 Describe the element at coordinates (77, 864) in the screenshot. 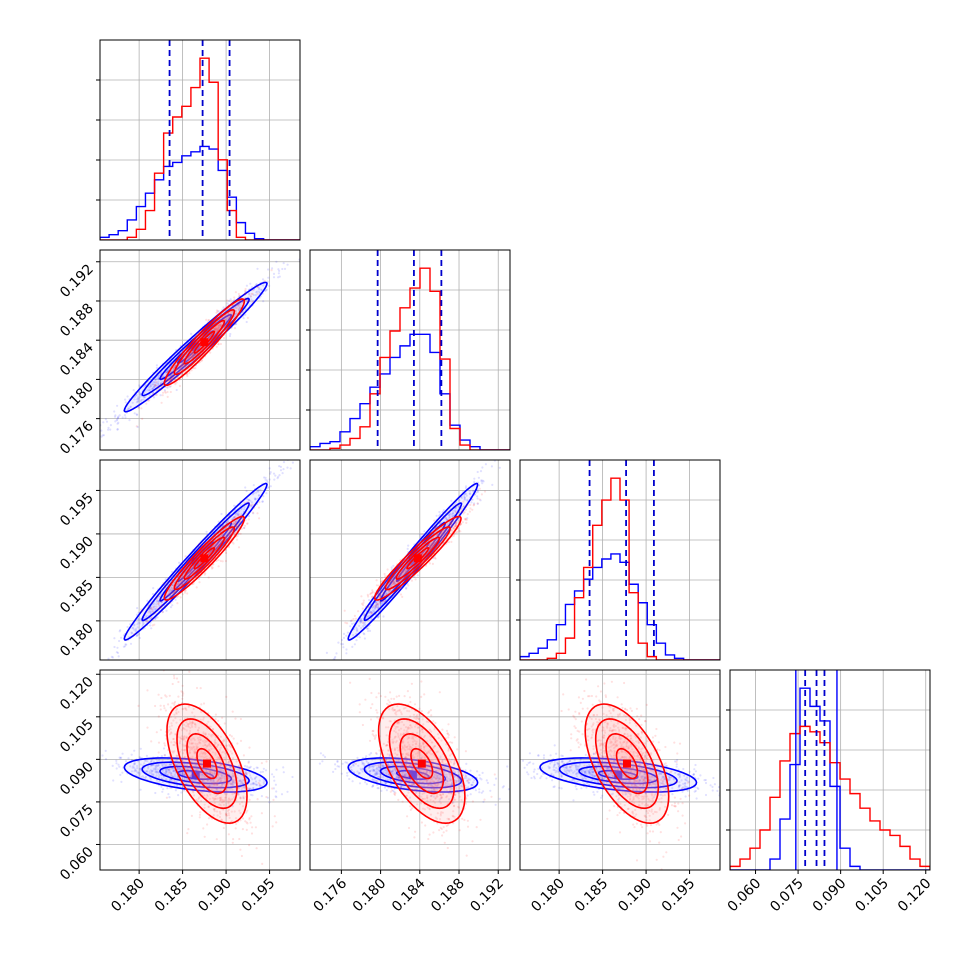

I see `y-tick-label: 0.060` at that location.